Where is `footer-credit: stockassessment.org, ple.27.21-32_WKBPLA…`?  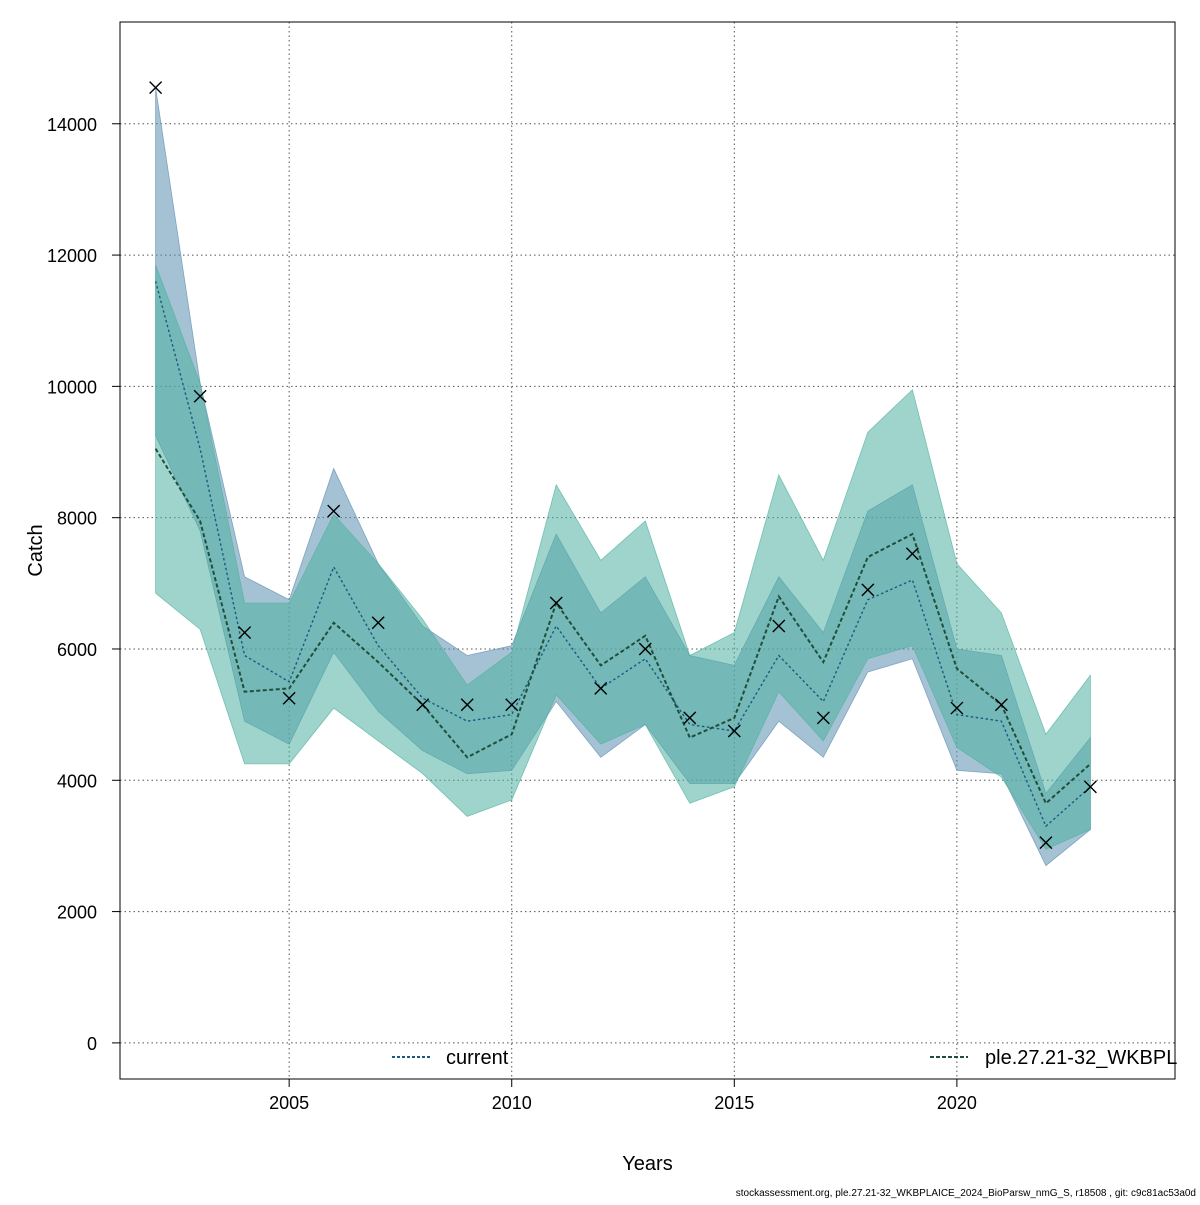
footer-credit: stockassessment.org, ple.27.21-32_WKBPLA… is located at coordinates (966, 1193).